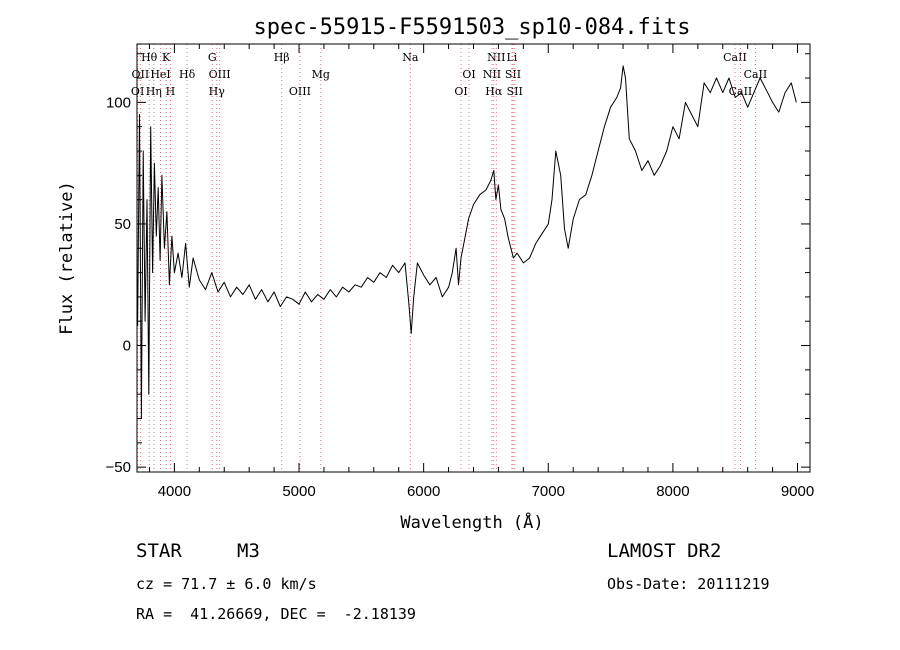  Describe the element at coordinates (276, 614) in the screenshot. I see `sky-coordinates: RA = 41.26669, DEC = -2.18139` at that location.